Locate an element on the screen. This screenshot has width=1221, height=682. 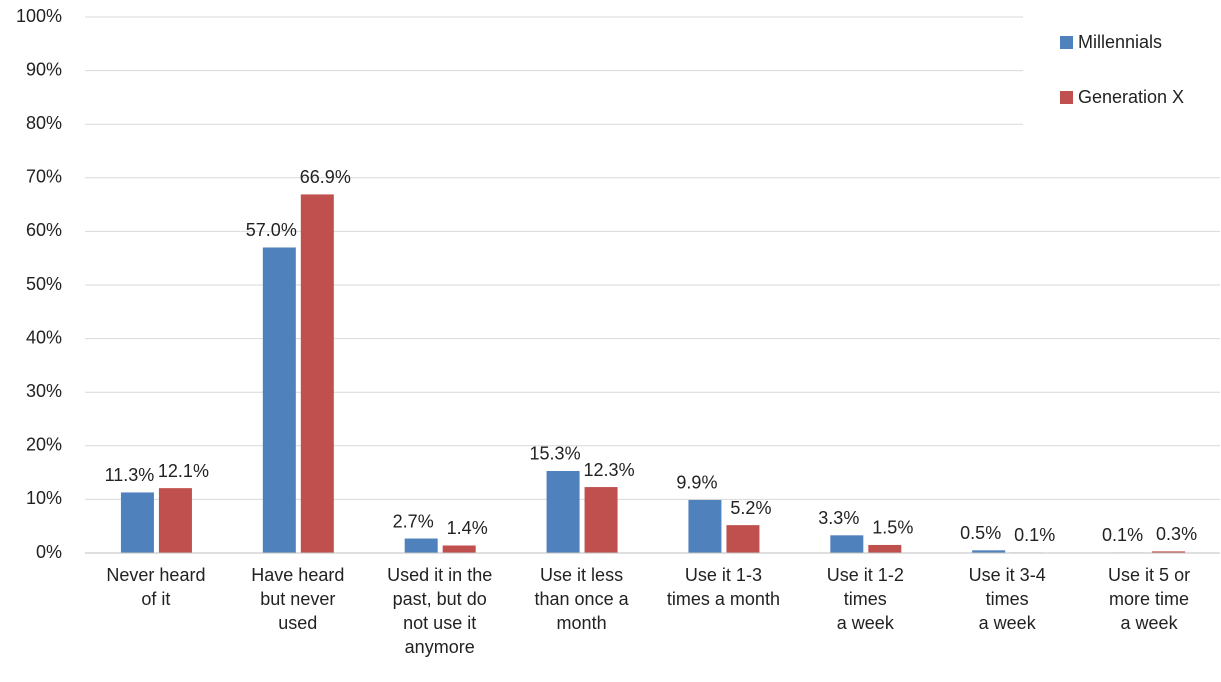
x-tick-label: Never heard of it is located at coordinates (156, 587).